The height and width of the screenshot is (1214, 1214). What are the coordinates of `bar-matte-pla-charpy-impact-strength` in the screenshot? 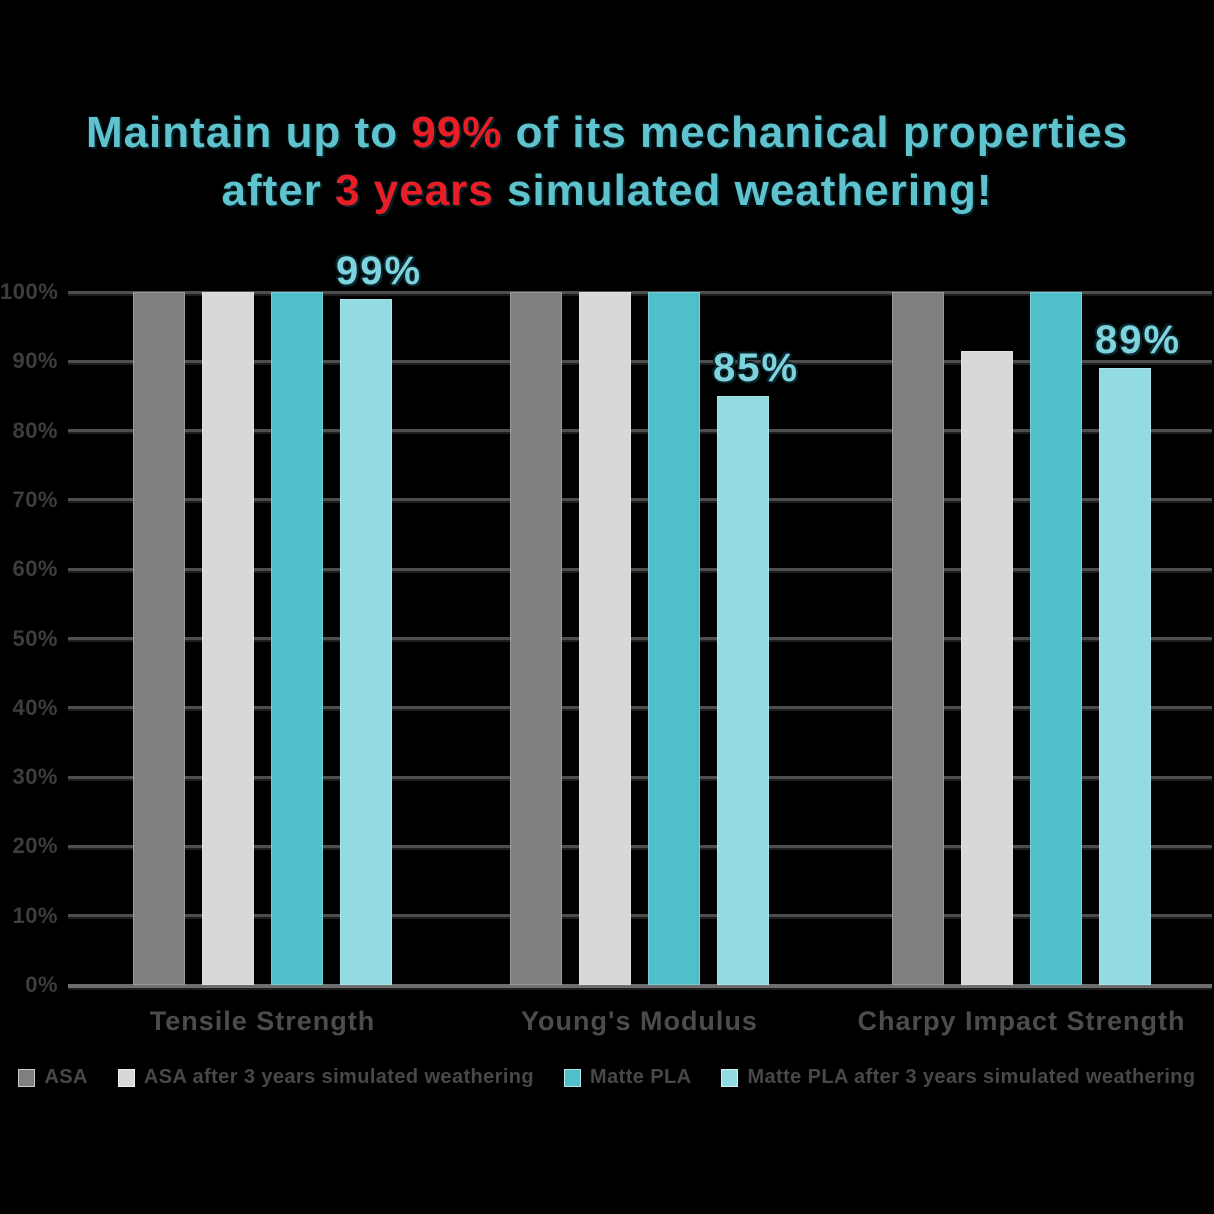 It's located at (1056, 638).